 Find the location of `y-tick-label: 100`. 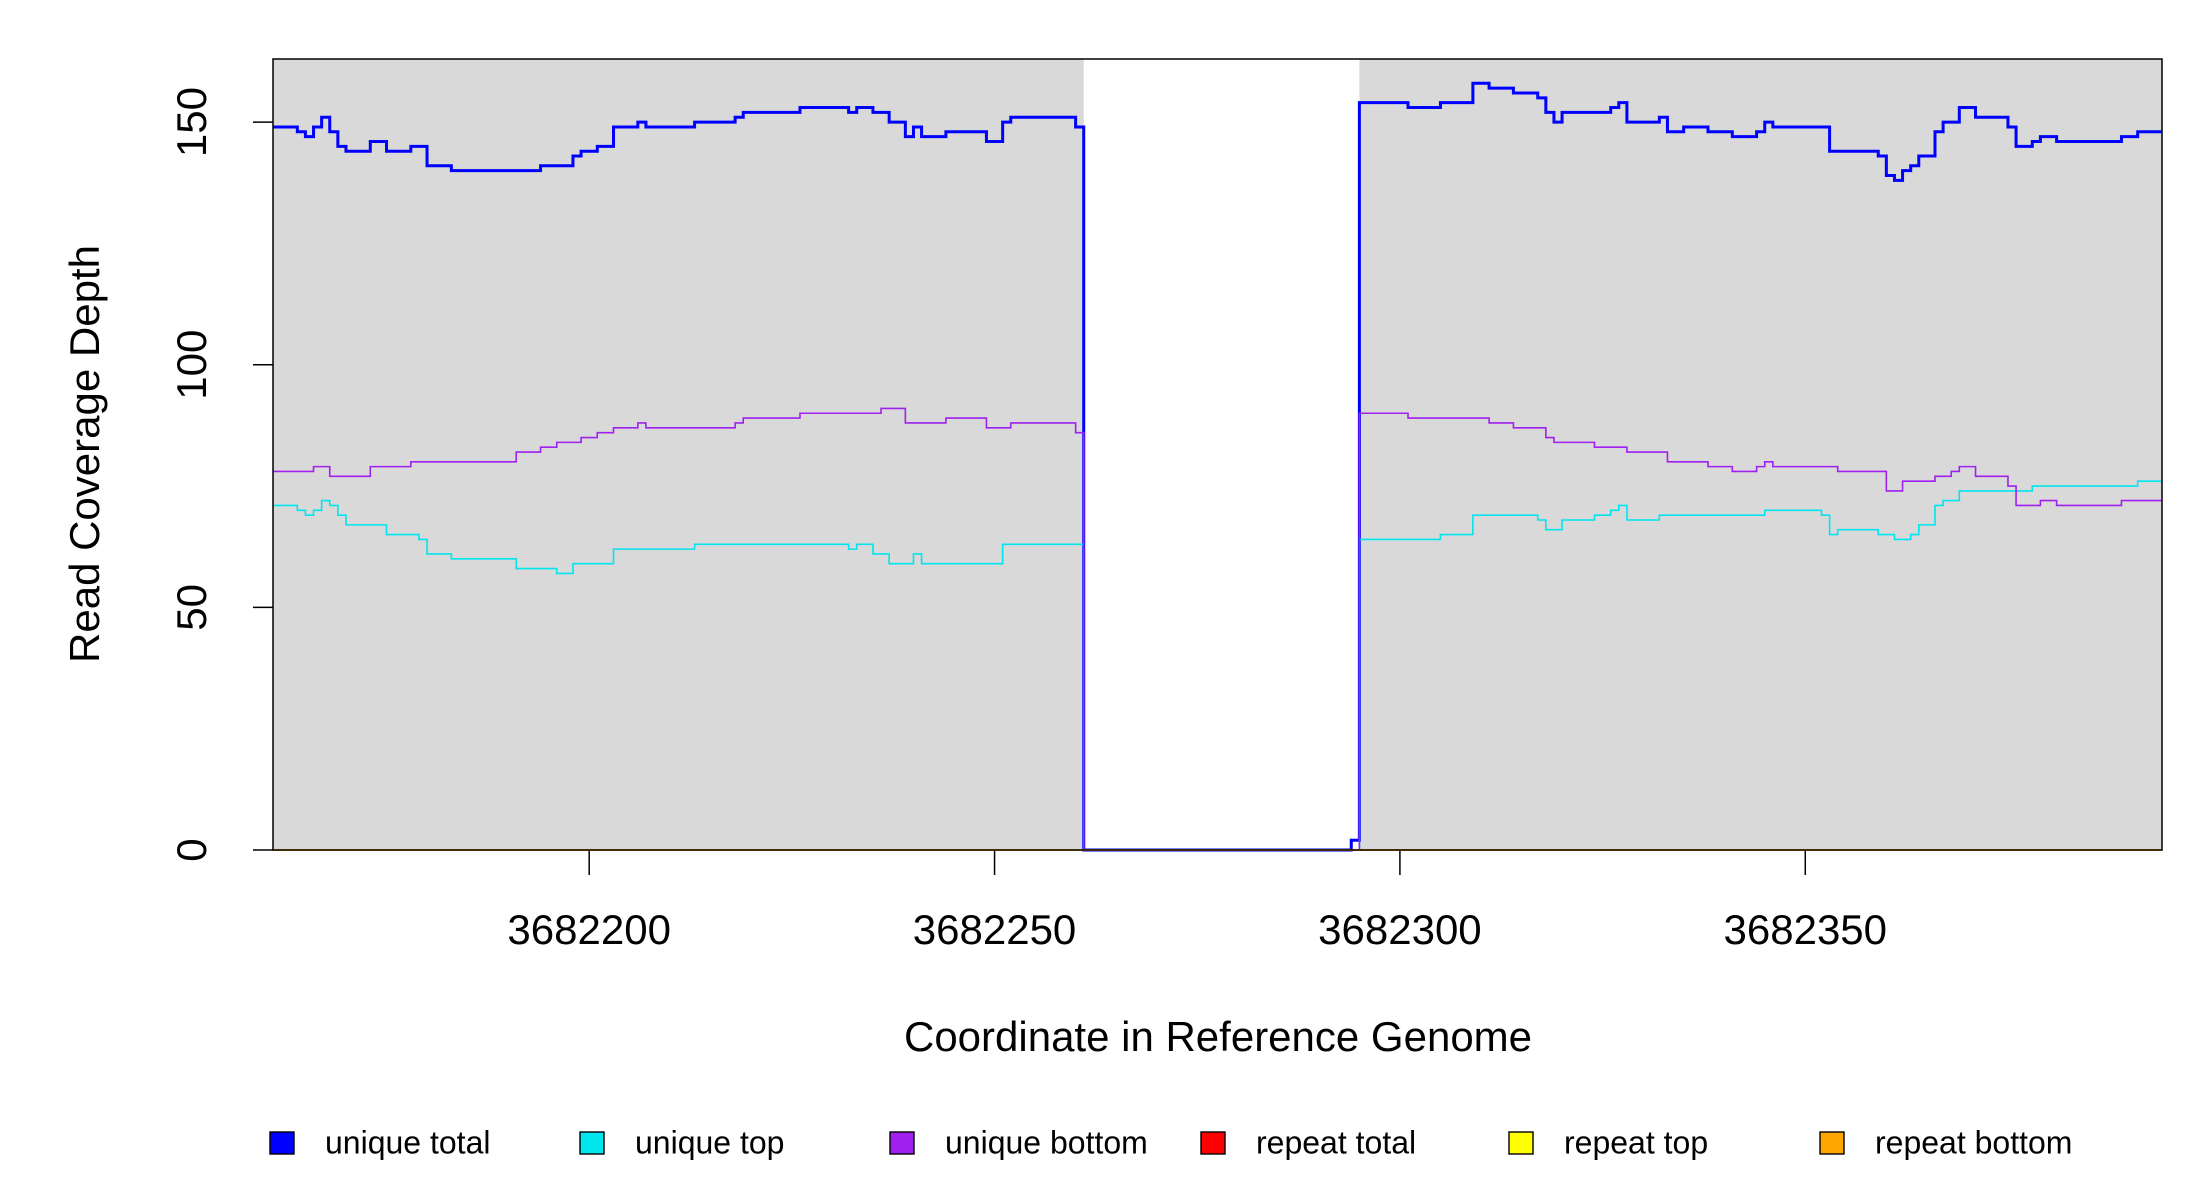

y-tick-label: 100 is located at coordinates (191, 365).